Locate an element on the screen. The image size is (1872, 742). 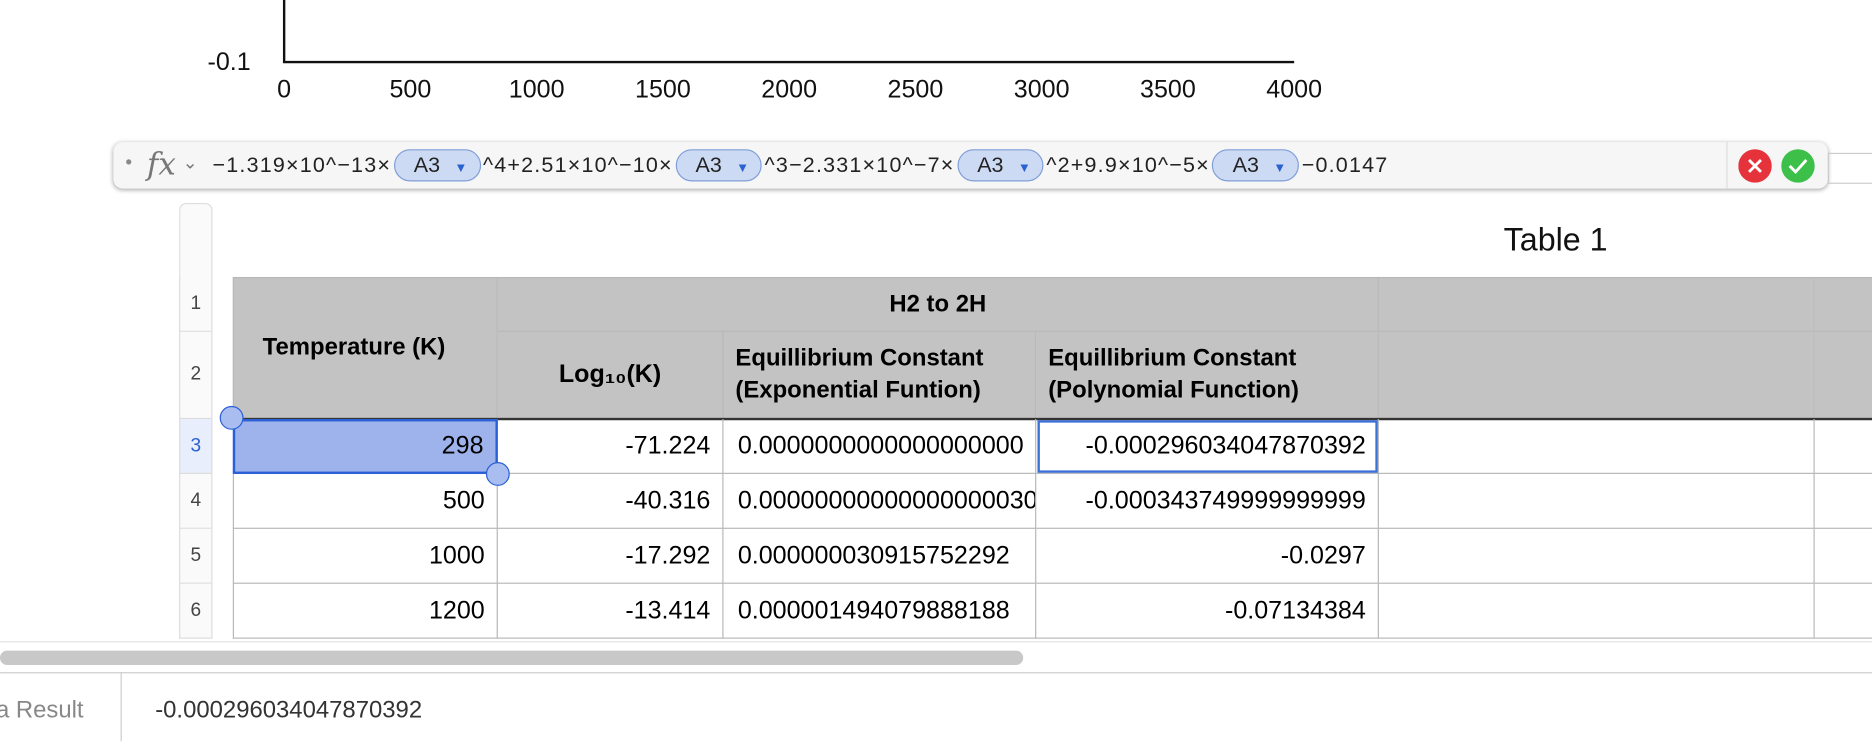
scrollbar is located at coordinates (512, 657).